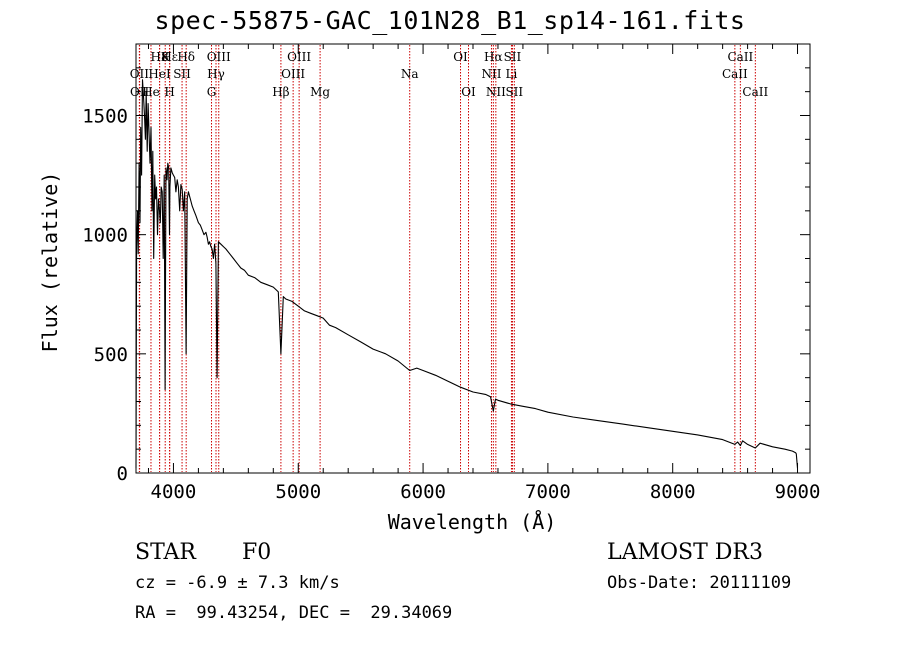 Image resolution: width=900 pixels, height=649 pixels. Describe the element at coordinates (237, 583) in the screenshot. I see `redshift-text: cz = -6.9 ± 7.3 km/s` at that location.